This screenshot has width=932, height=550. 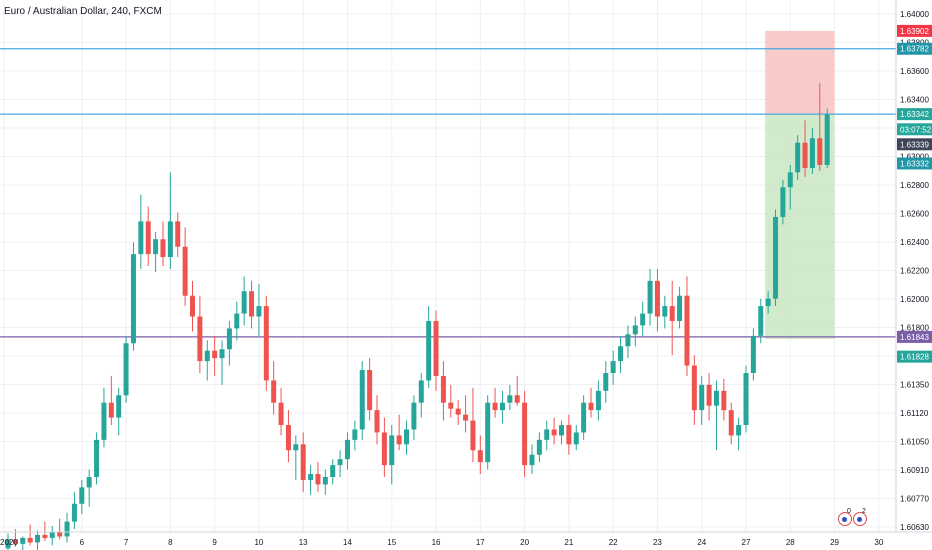 I want to click on x-tick-label: 8, so click(x=170, y=542).